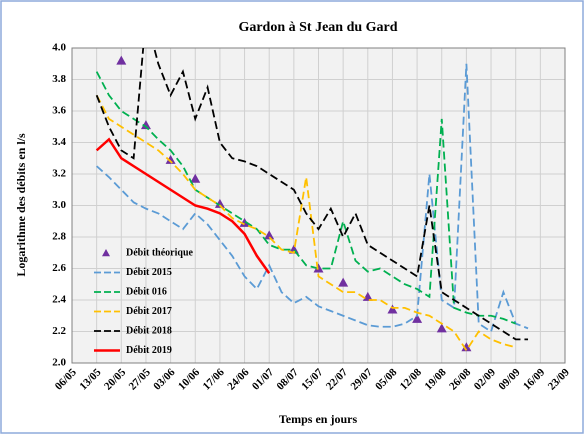 The width and height of the screenshot is (584, 434). I want to click on y-tick-label: 2.8, so click(59, 237).